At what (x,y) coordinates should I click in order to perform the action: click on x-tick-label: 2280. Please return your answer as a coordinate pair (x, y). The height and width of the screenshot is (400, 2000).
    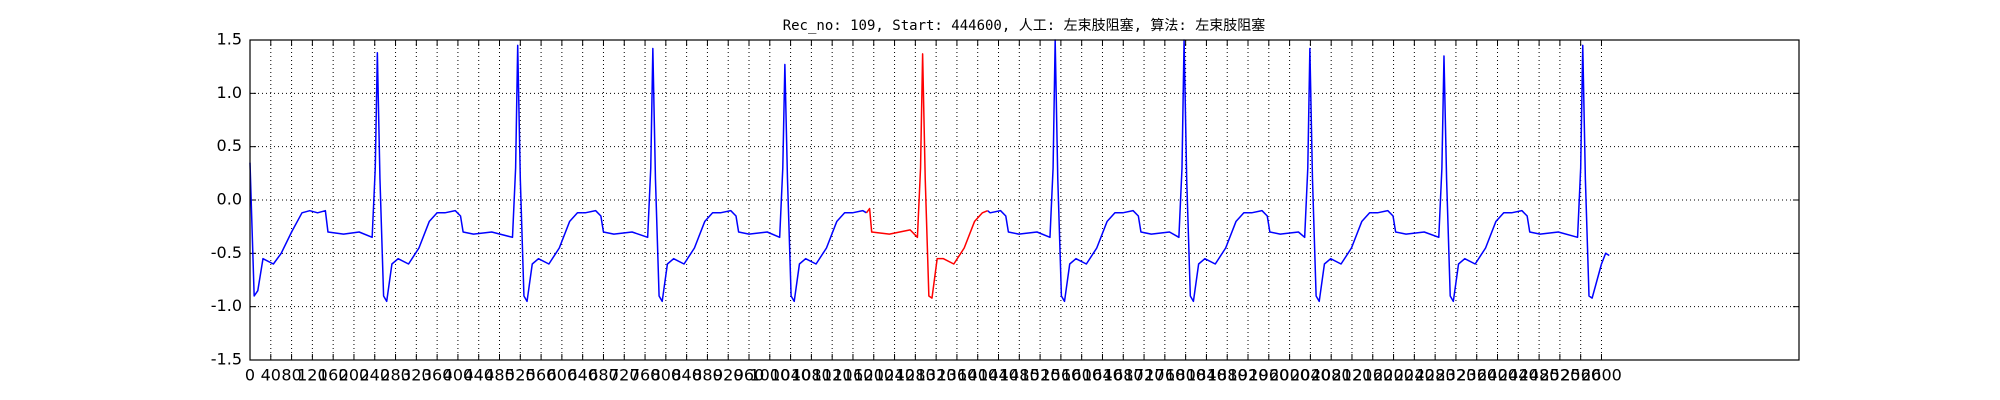
    Looking at the image, I should click on (1435, 375).